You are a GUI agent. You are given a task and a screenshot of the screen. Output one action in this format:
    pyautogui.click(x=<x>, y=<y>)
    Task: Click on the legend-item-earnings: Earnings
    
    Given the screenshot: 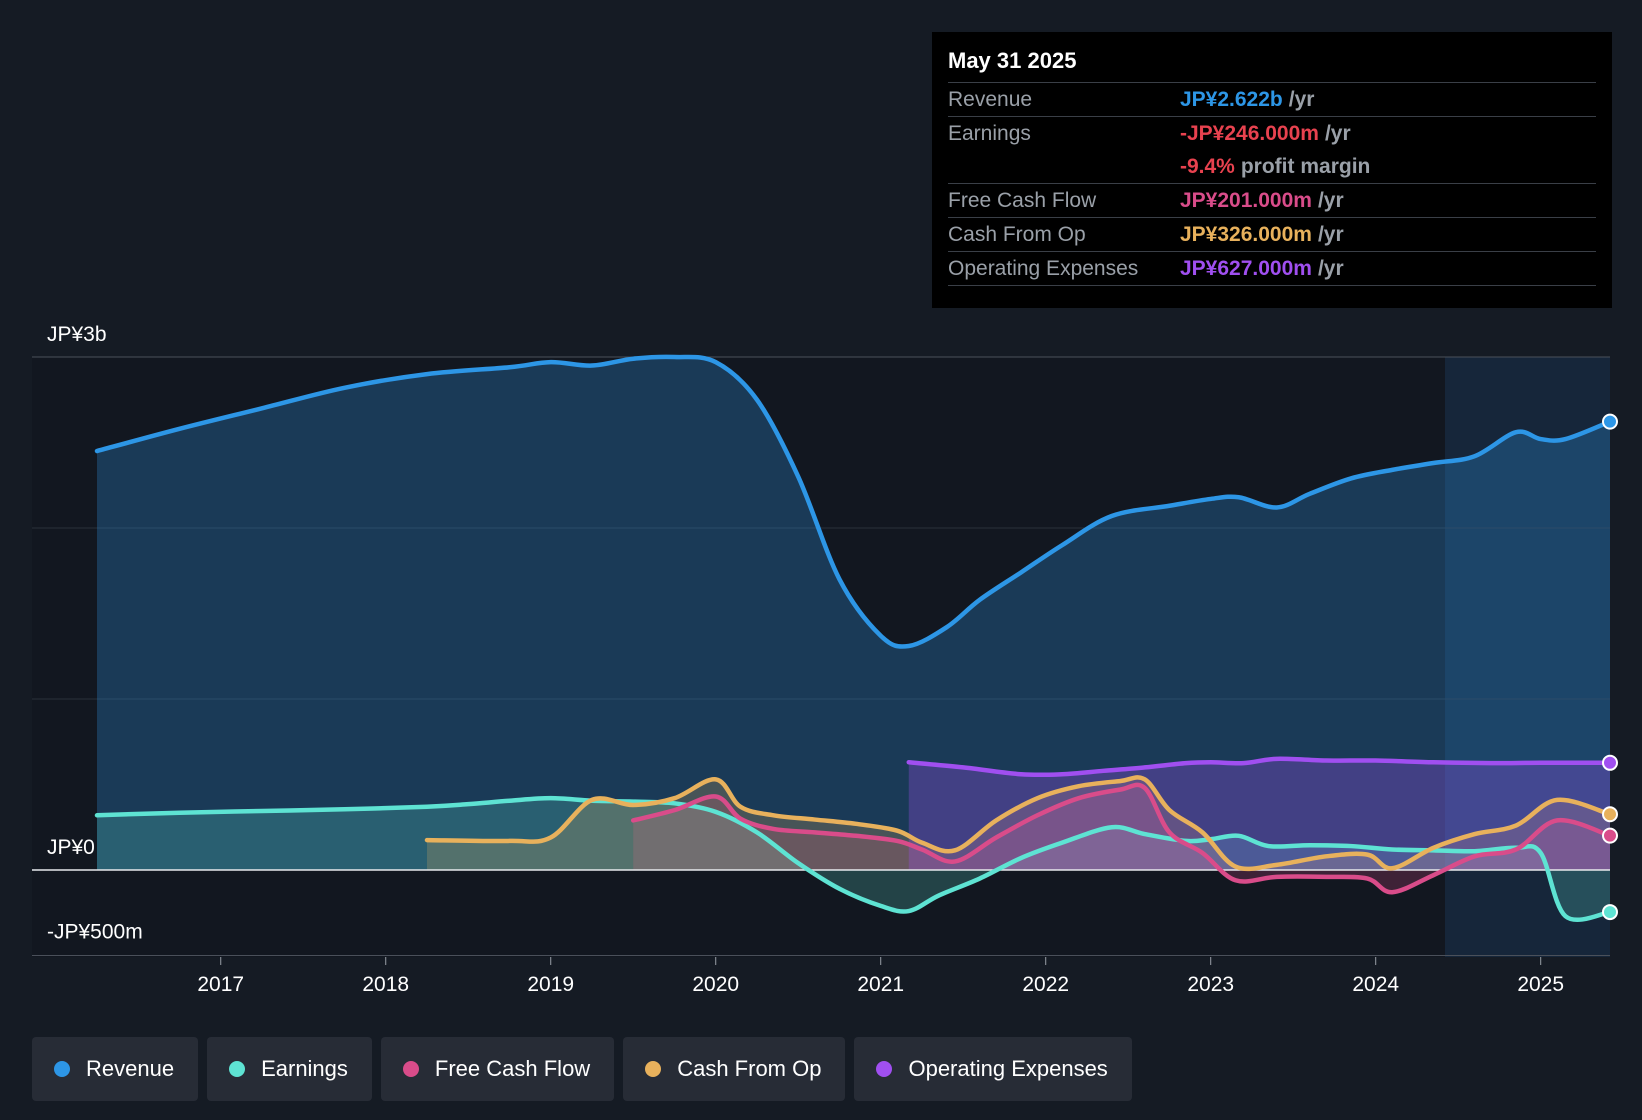 What is the action you would take?
    pyautogui.click(x=289, y=1069)
    